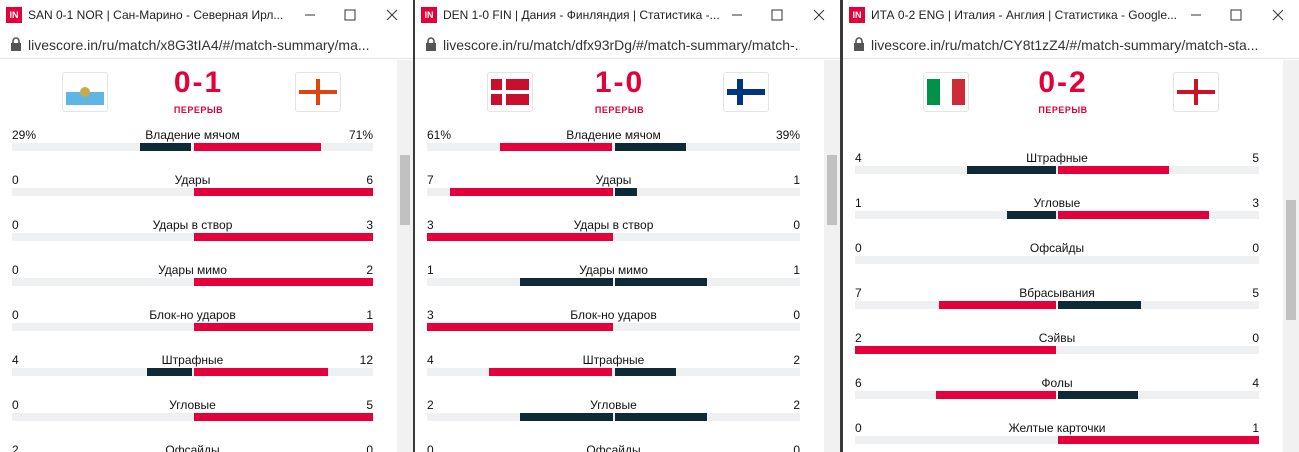  I want to click on away-value: 3, so click(1255, 203).